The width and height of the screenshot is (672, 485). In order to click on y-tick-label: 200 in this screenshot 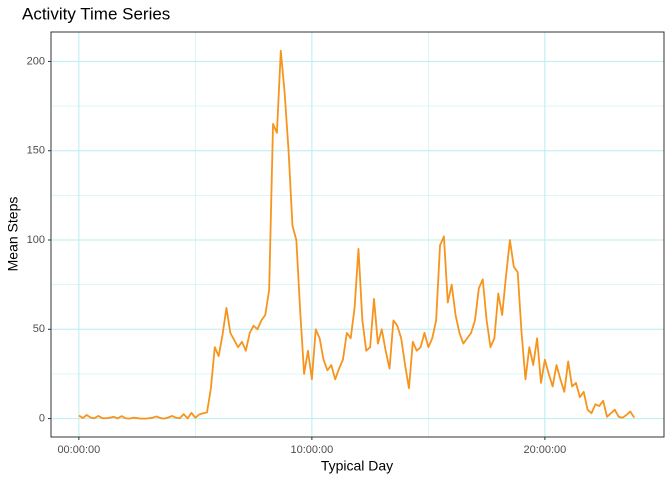, I will do `click(36, 61)`.